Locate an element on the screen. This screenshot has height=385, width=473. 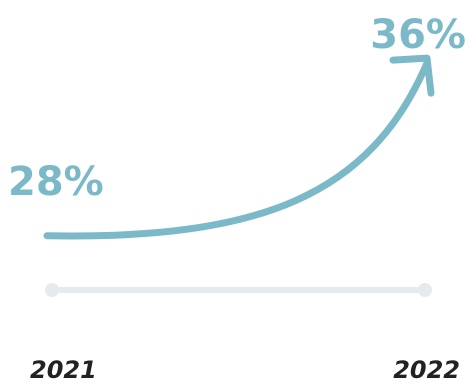
arrow-head-icon is located at coordinates (412, 75).